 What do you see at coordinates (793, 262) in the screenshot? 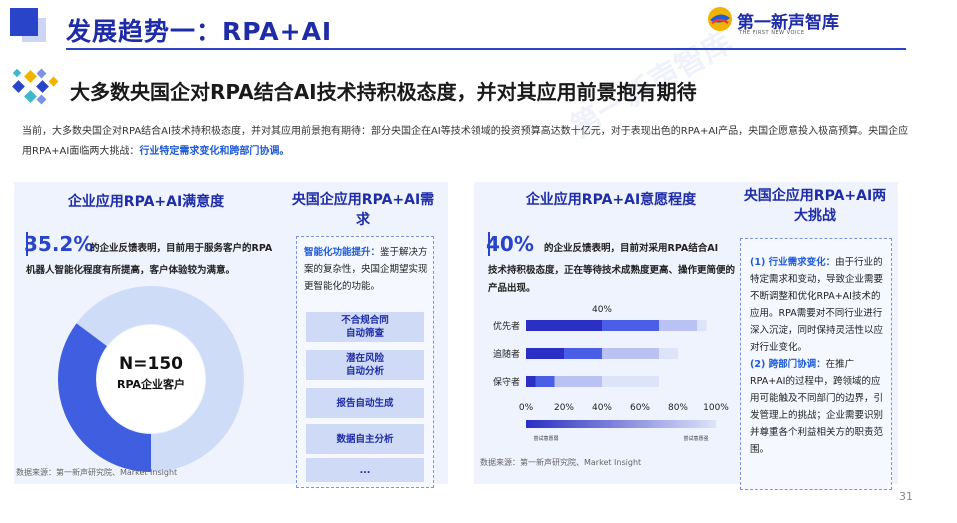
I see `challenge-1-lead: (1) 行业需求变化：` at bounding box center [793, 262].